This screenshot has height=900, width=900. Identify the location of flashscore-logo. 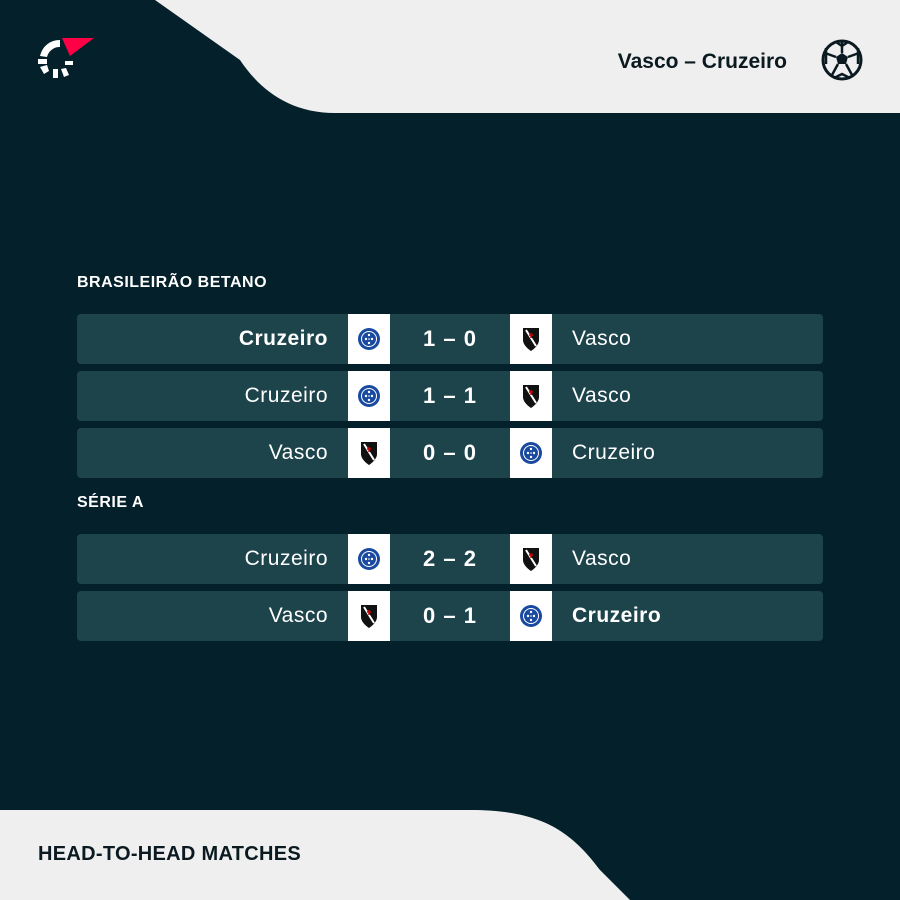
(66, 58).